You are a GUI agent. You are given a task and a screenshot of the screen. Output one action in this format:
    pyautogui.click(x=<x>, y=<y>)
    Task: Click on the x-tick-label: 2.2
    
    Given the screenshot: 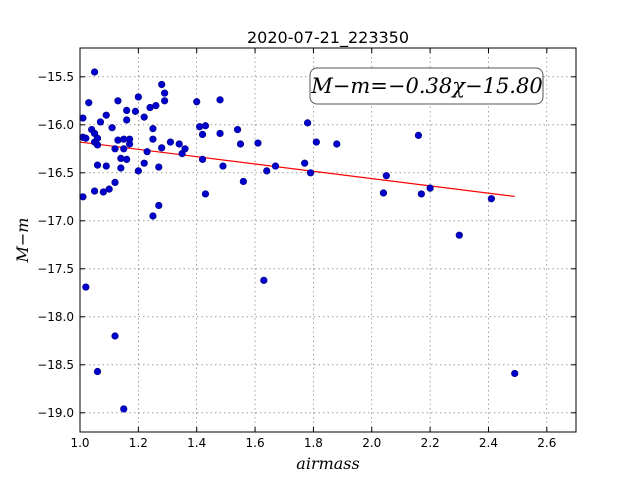 What is the action you would take?
    pyautogui.click(x=430, y=443)
    